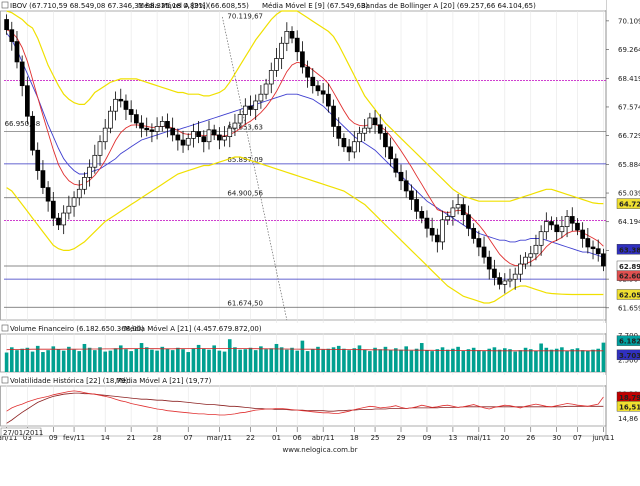  Describe the element at coordinates (629, 50) in the screenshot. I see `price-axis-label: 69.264` at that location.